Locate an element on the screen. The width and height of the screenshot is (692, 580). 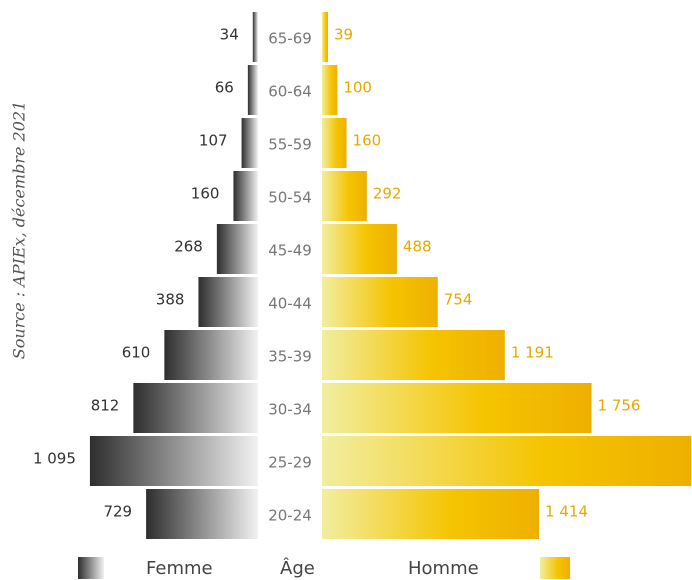
value-label: 1 414 is located at coordinates (566, 512).